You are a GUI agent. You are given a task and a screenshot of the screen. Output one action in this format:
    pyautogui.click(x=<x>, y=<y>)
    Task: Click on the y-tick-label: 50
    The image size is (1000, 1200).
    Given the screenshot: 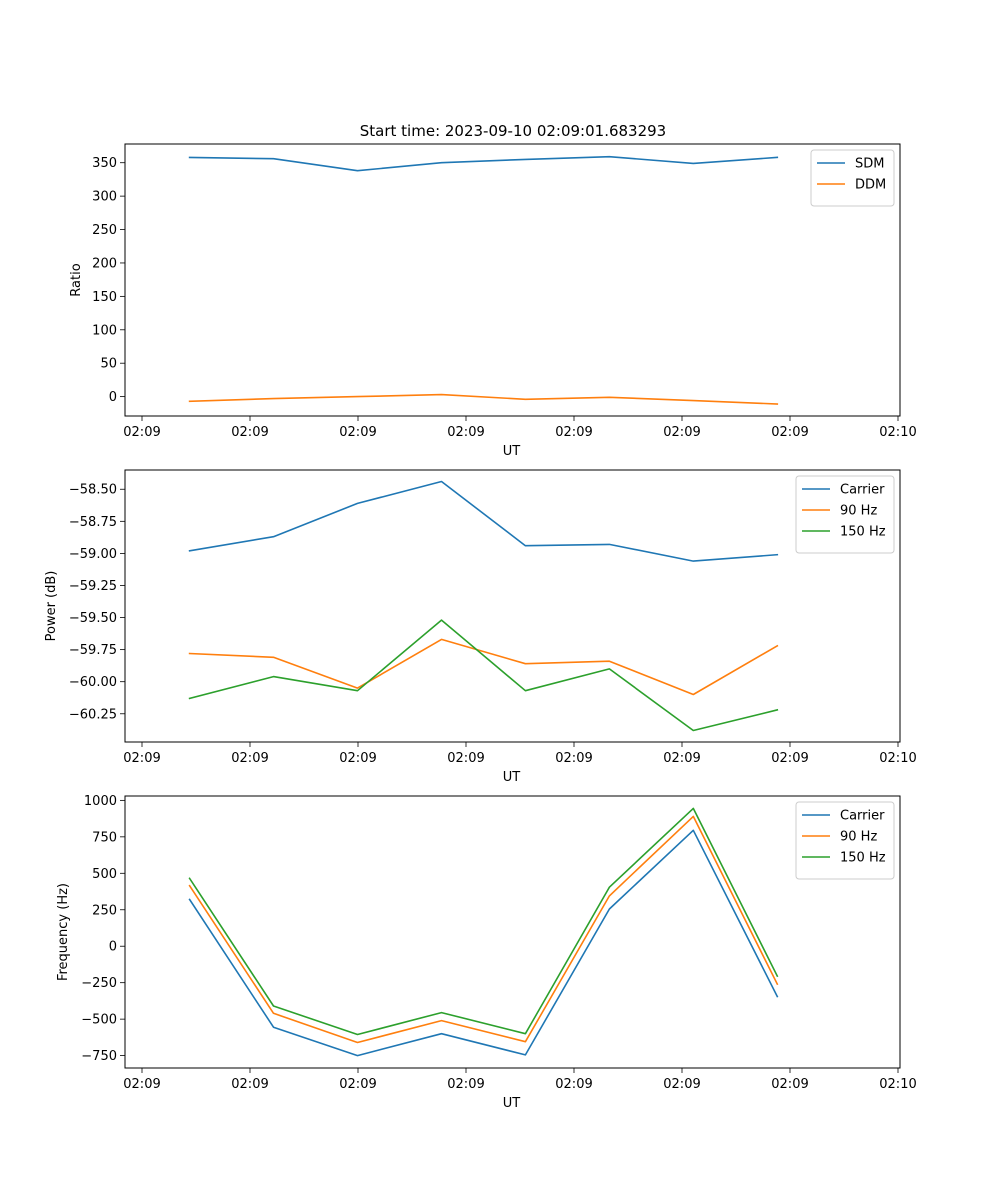 What is the action you would take?
    pyautogui.click(x=108, y=364)
    